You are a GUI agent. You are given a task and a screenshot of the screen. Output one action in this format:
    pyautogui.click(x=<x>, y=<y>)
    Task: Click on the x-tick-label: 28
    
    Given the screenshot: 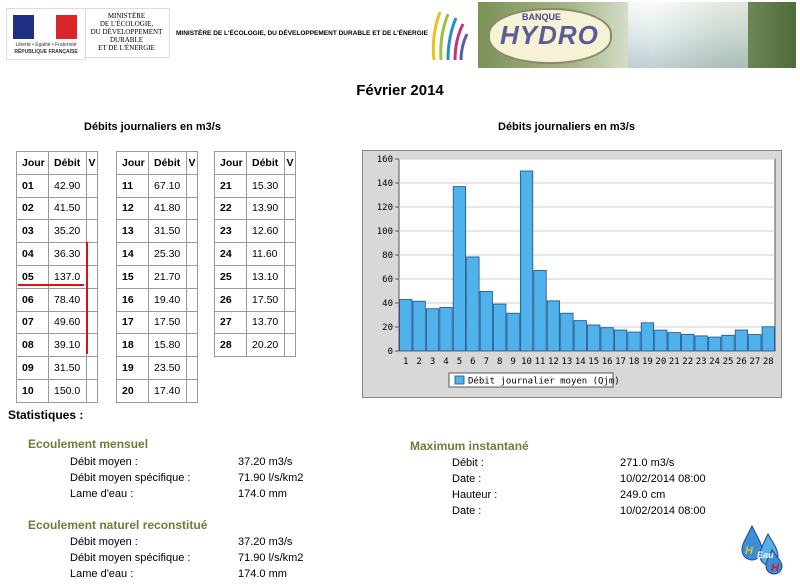 What is the action you would take?
    pyautogui.click(x=768, y=362)
    